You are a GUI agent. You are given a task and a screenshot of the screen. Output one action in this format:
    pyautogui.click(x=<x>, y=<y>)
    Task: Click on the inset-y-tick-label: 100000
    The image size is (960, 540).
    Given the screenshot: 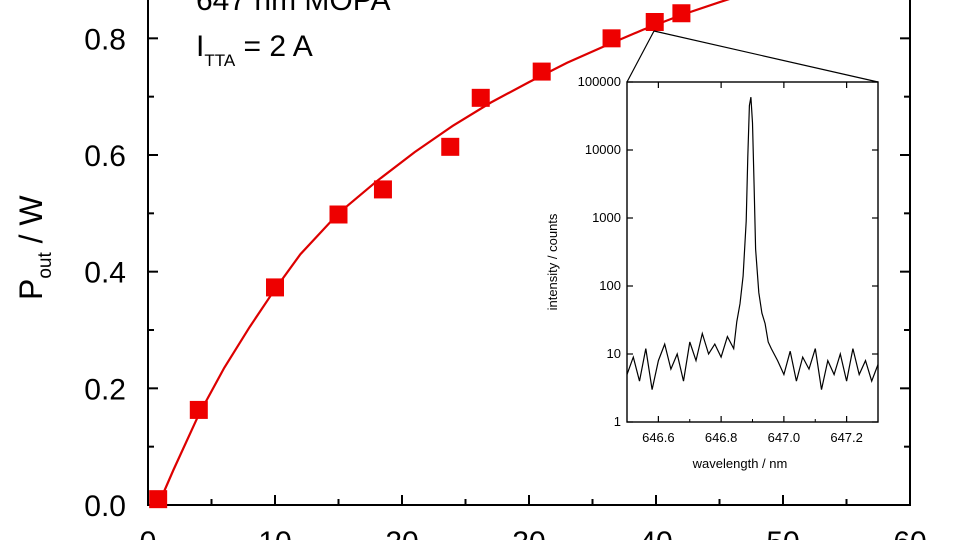 What is the action you would take?
    pyautogui.click(x=599, y=81)
    